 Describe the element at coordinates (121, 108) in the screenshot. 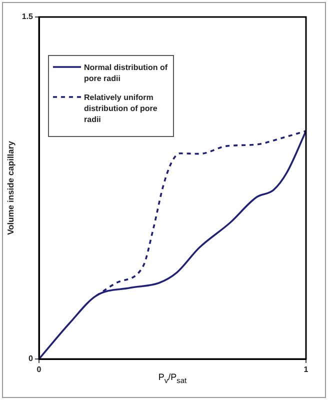

I see `legend-label: Relatively uniform distribution of pore radii` at that location.